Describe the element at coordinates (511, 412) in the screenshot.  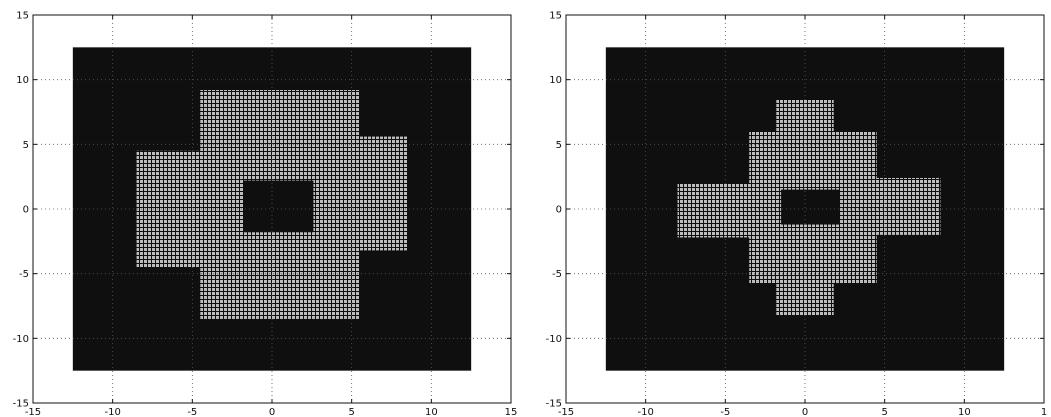
I see `x-tick-label: 15` at that location.